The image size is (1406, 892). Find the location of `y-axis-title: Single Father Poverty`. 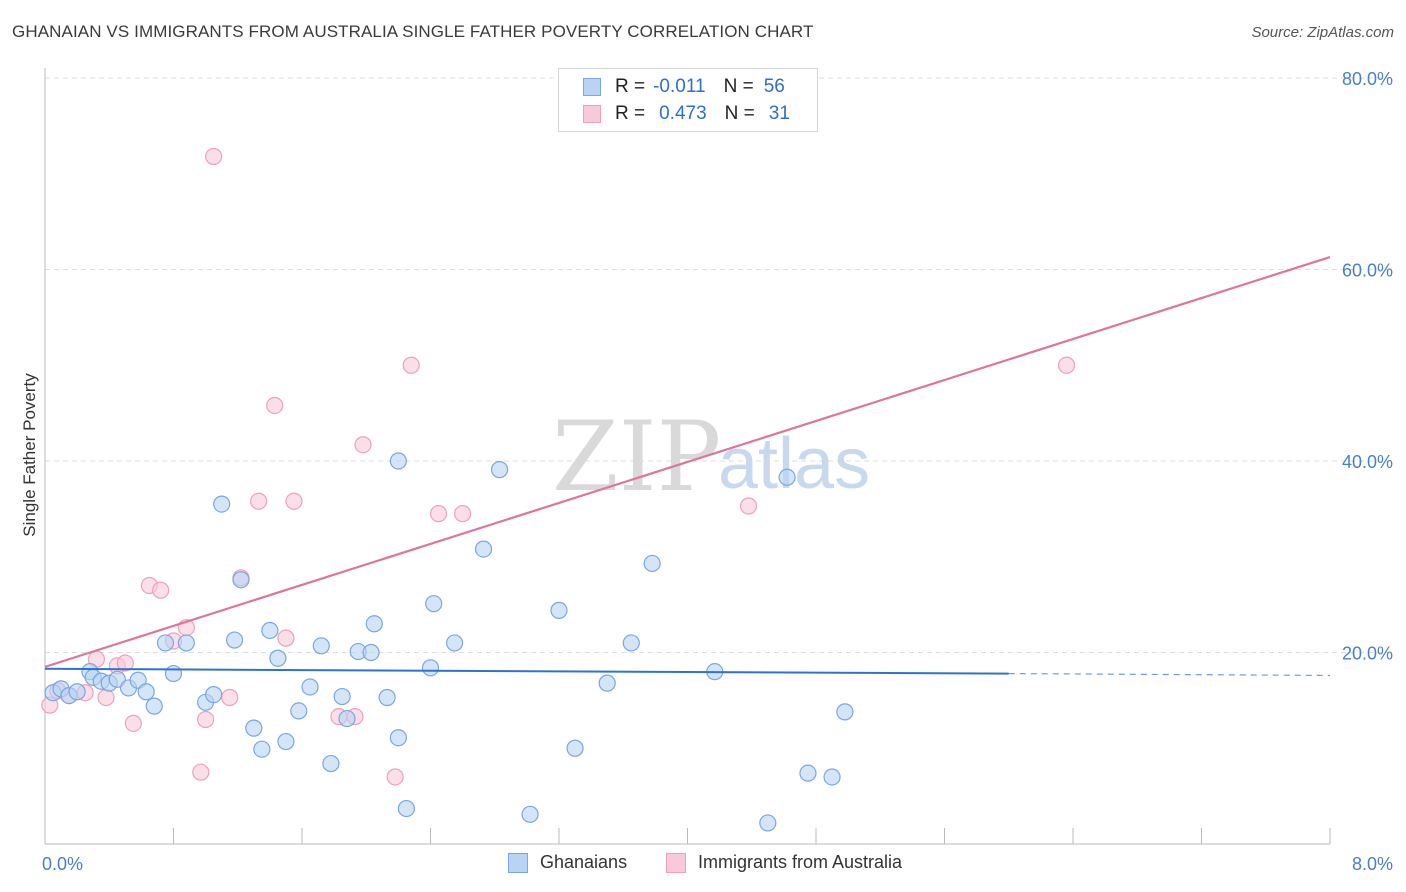

y-axis-title: Single Father Poverty is located at coordinates (29, 455).